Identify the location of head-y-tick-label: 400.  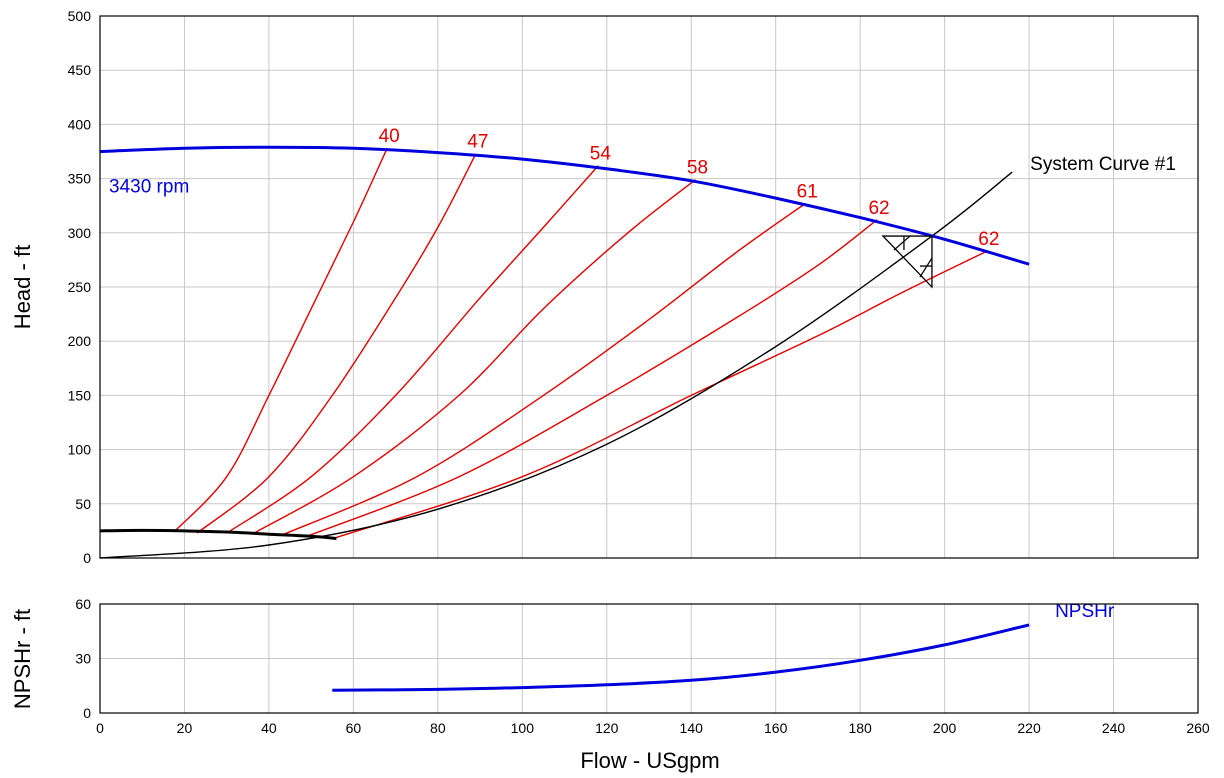
(80, 124).